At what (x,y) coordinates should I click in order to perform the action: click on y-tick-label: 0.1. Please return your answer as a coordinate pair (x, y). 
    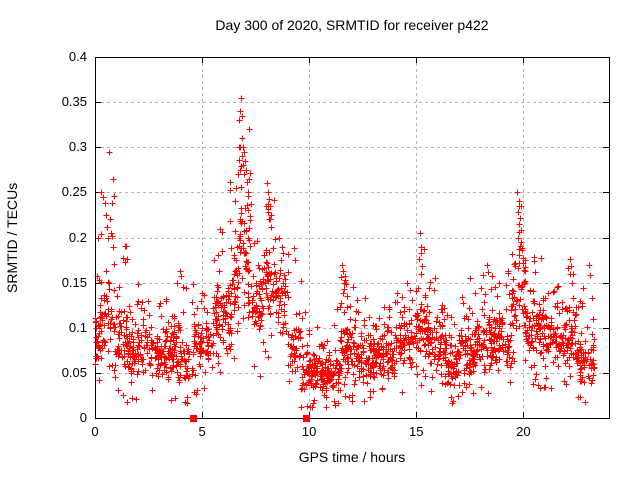
    Looking at the image, I should click on (77, 327).